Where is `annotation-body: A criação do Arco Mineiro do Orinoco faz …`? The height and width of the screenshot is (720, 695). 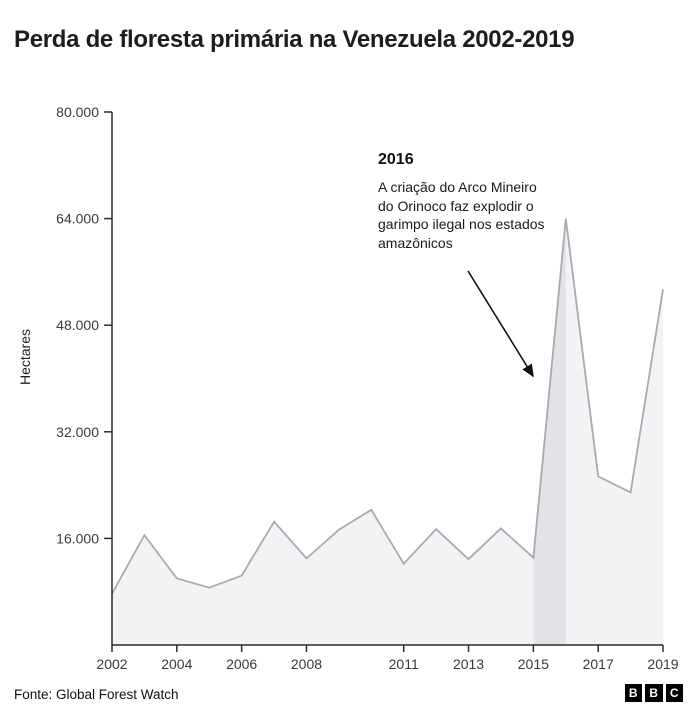
annotation-body: A criação do Arco Mineiro do Orinoco faz … is located at coordinates (473, 215).